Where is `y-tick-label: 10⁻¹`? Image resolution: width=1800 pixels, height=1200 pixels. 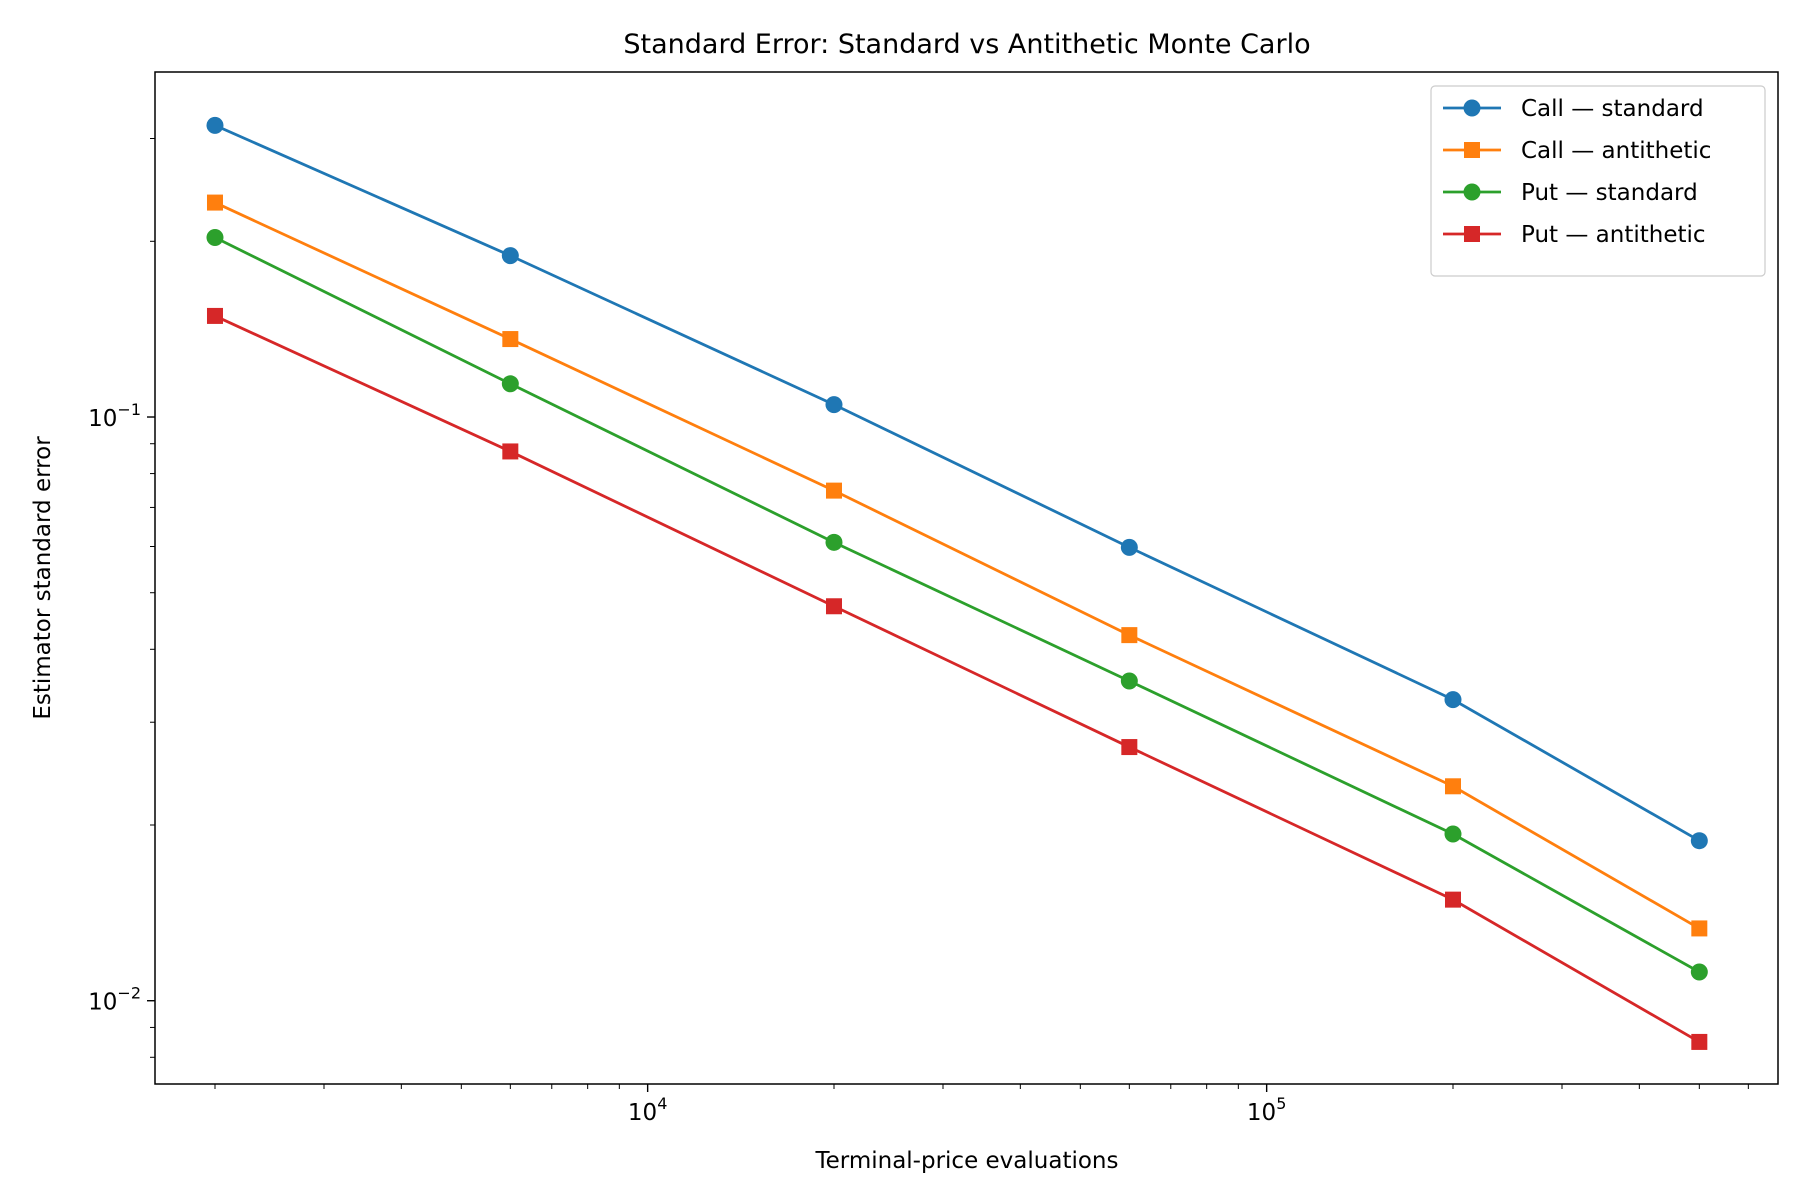
y-tick-label: 10⁻¹ is located at coordinates (114, 416).